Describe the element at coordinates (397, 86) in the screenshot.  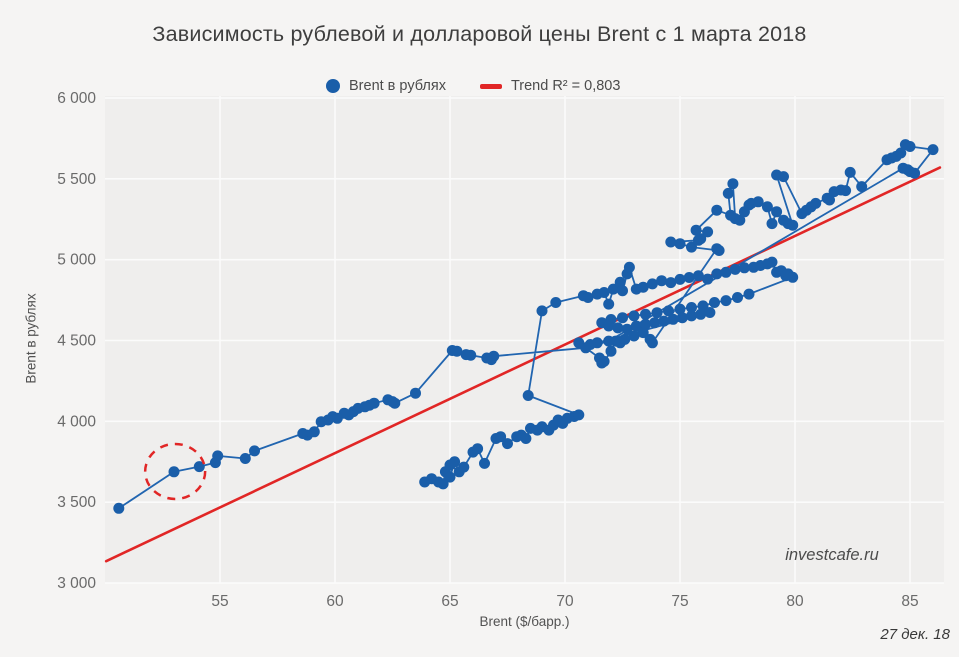
I see `legend-series-label: Brent в рублях` at that location.